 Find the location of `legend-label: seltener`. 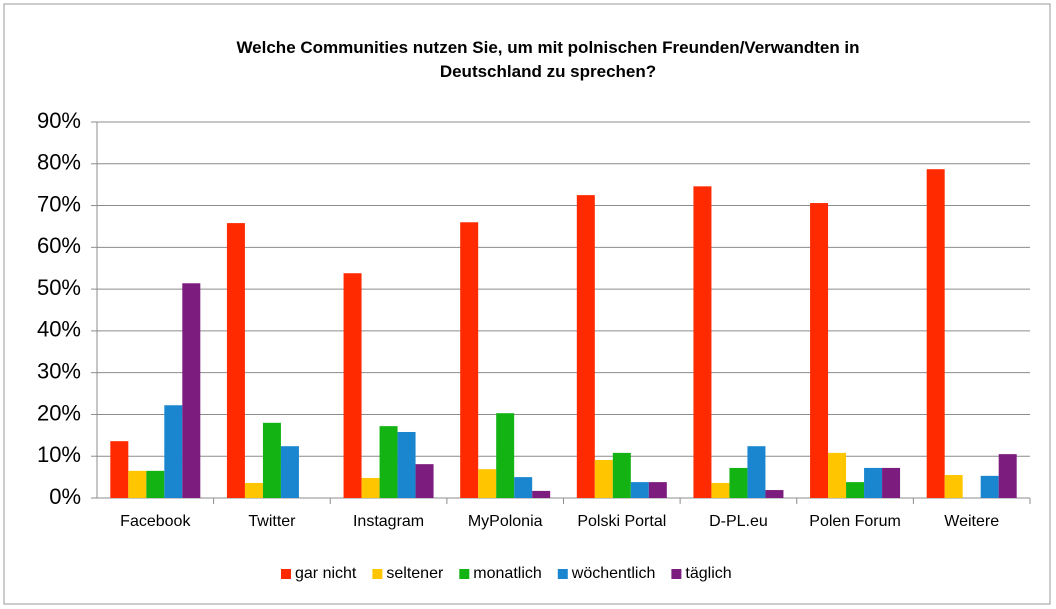

legend-label: seltener is located at coordinates (415, 573).